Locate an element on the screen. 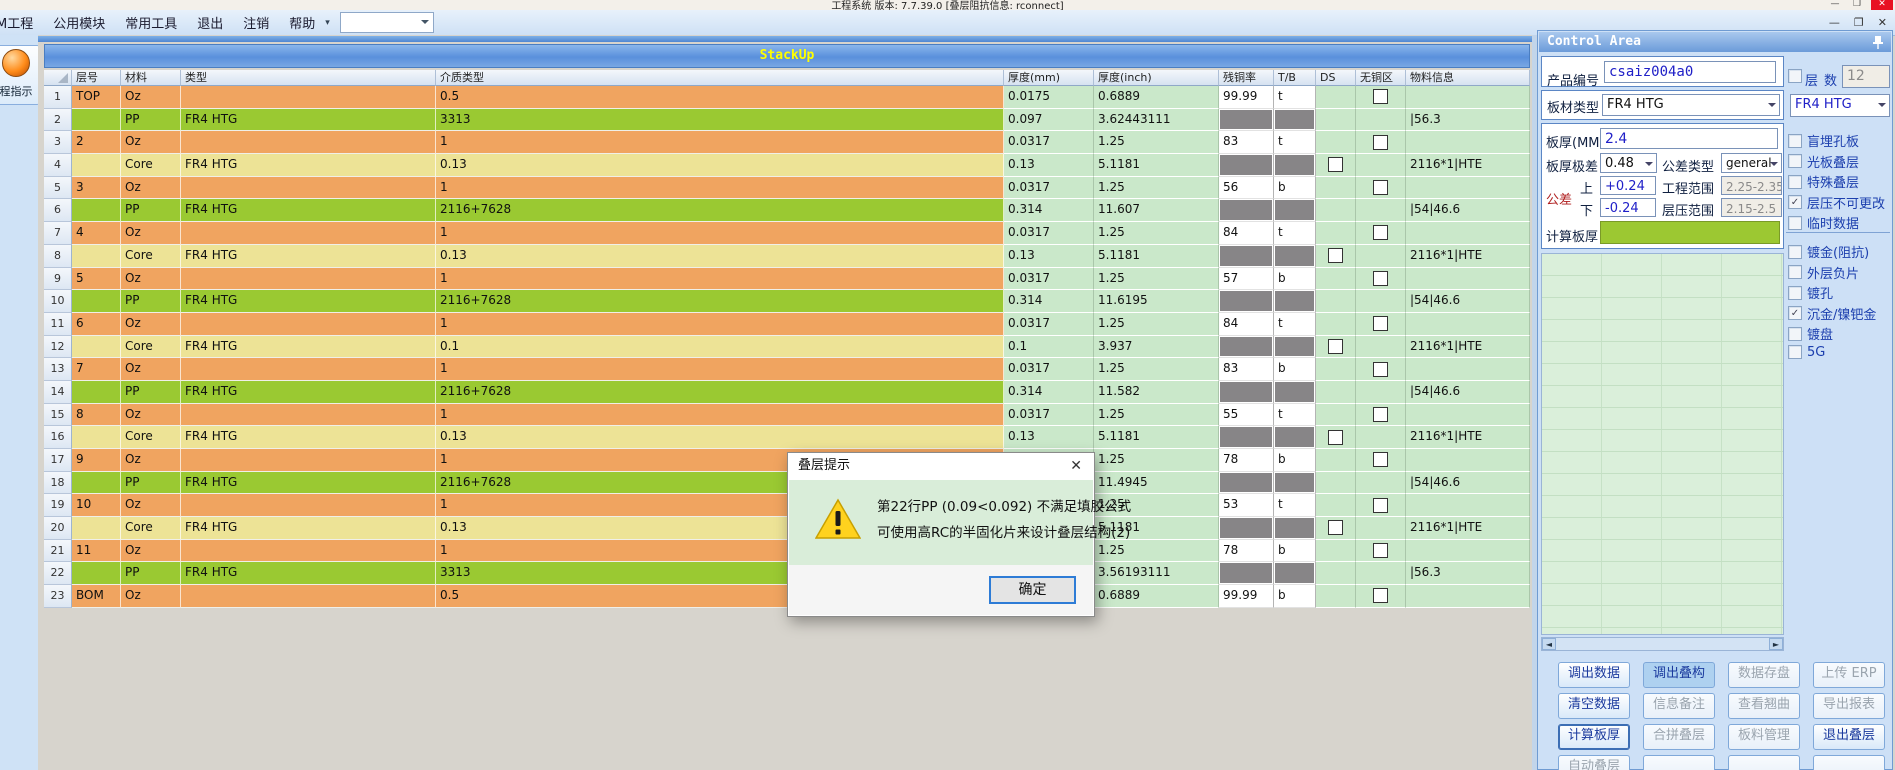 The height and width of the screenshot is (770, 1895). outer-negative-checkbox is located at coordinates (1795, 272).